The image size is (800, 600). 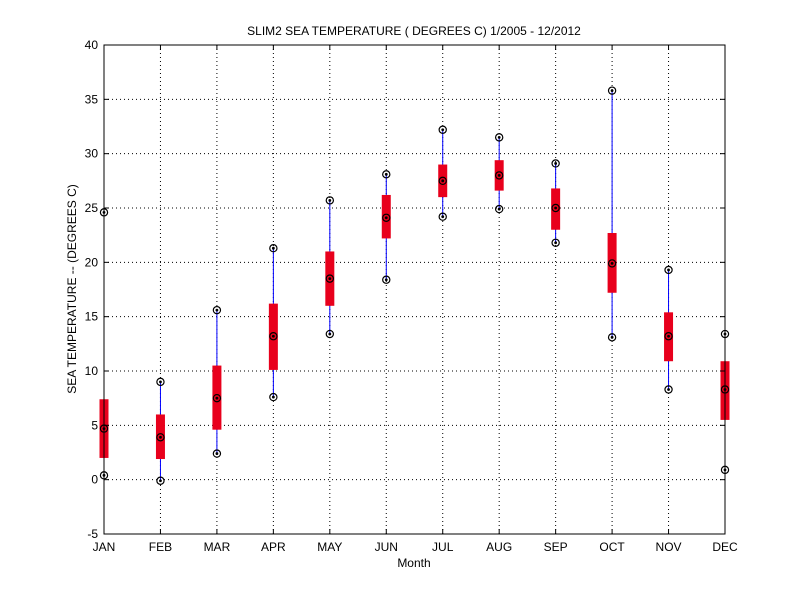 I want to click on min-marker-dot-may, so click(x=330, y=334).